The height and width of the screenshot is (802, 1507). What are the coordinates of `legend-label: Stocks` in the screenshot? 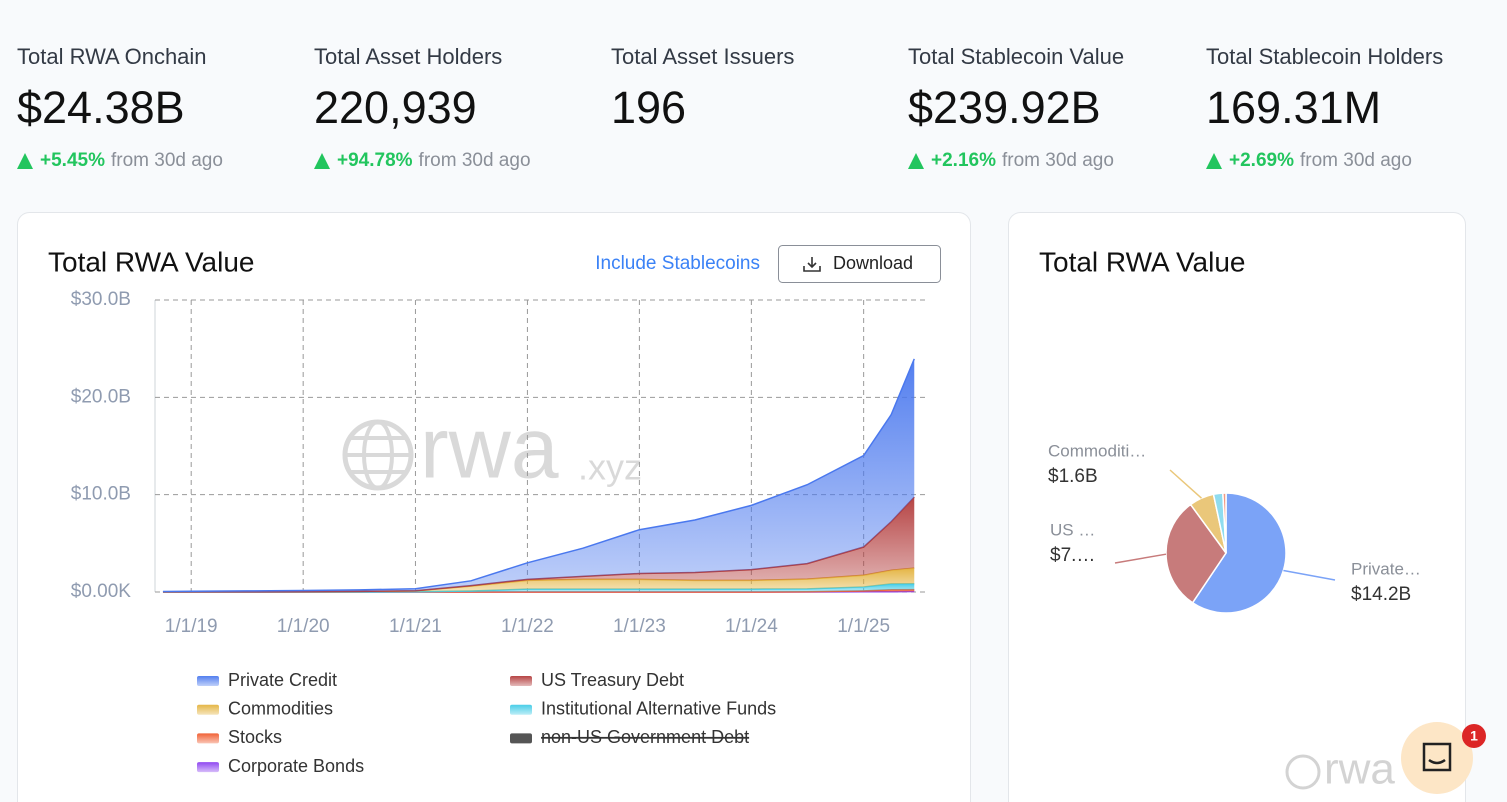 It's located at (255, 737).